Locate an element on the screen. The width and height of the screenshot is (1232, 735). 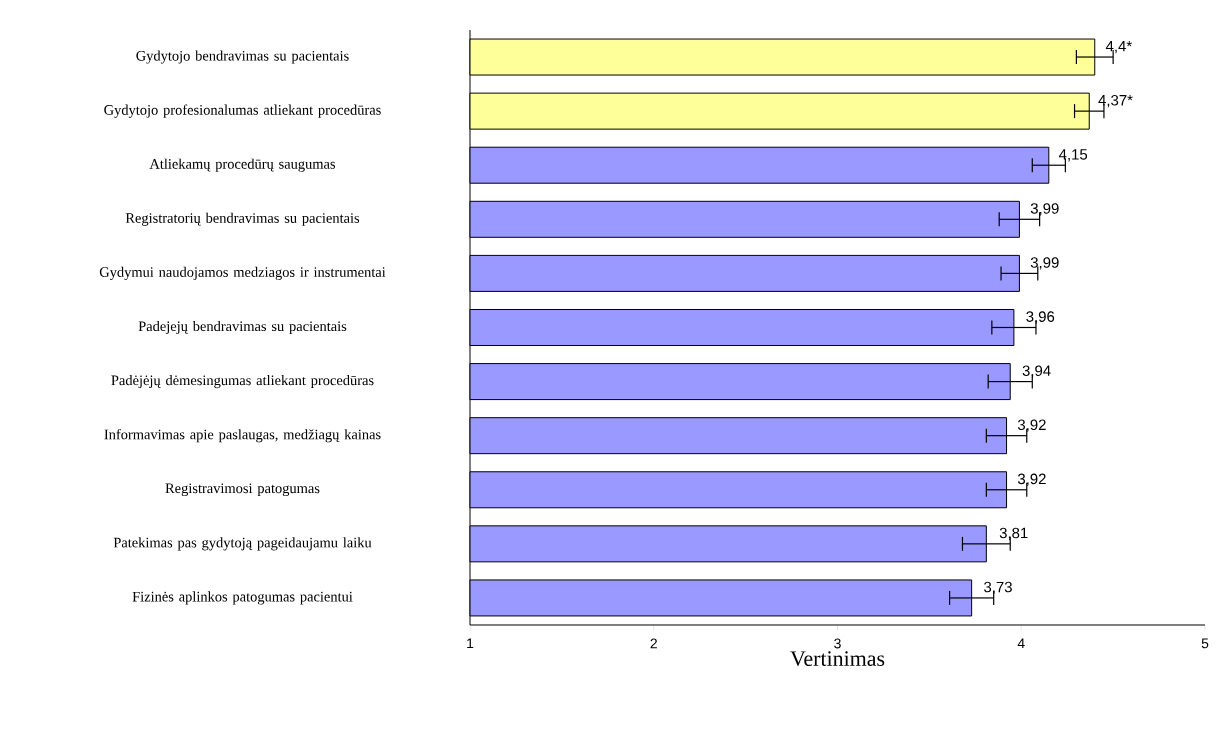
data-label: 4,15 is located at coordinates (1073, 155).